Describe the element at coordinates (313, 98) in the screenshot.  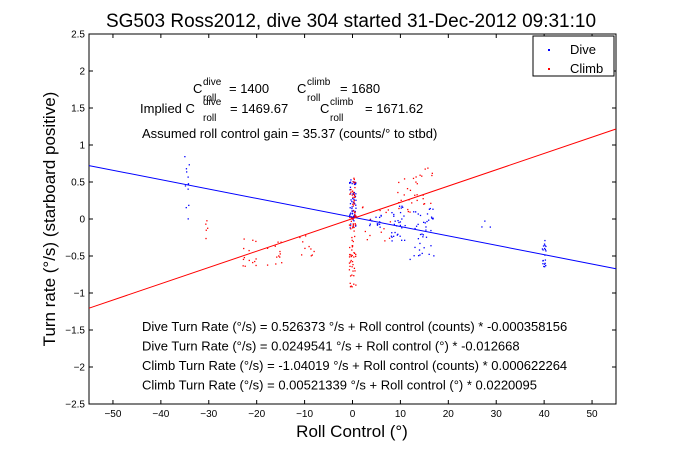
I see `c-roll-climb-sub: roll` at that location.